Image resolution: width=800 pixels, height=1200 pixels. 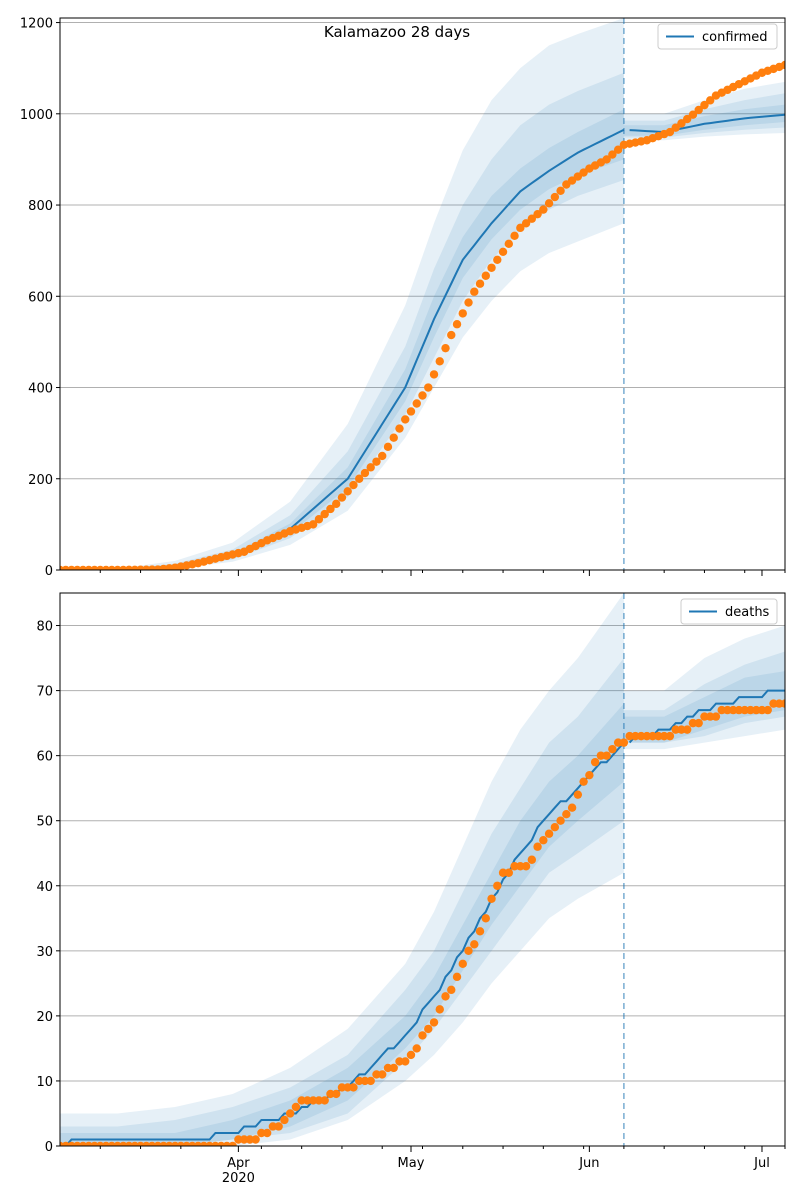 I want to click on figure-title: Kalamazoo 28 days, so click(x=397, y=32).